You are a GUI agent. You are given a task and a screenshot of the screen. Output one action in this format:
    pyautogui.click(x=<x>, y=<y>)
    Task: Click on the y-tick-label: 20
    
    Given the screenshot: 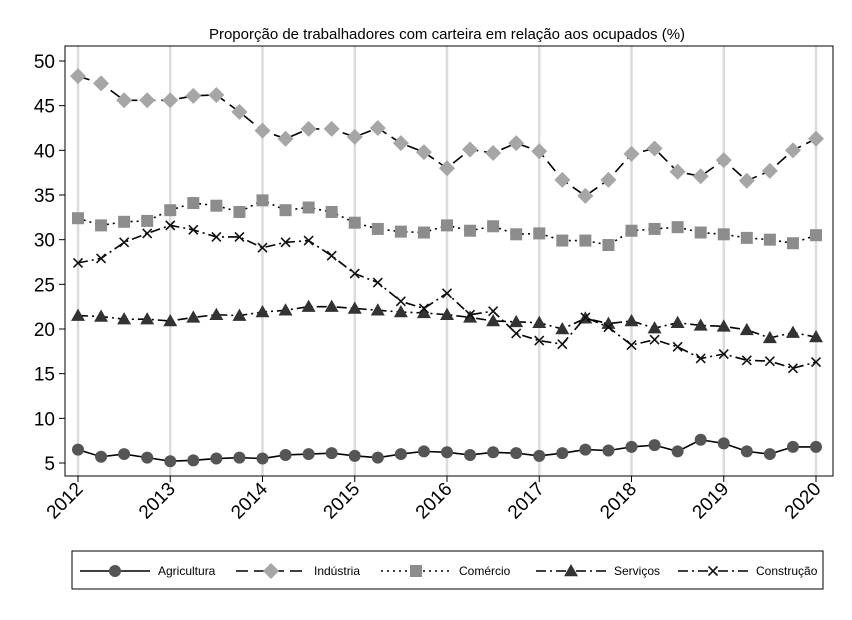 What is the action you would take?
    pyautogui.click(x=44, y=330)
    